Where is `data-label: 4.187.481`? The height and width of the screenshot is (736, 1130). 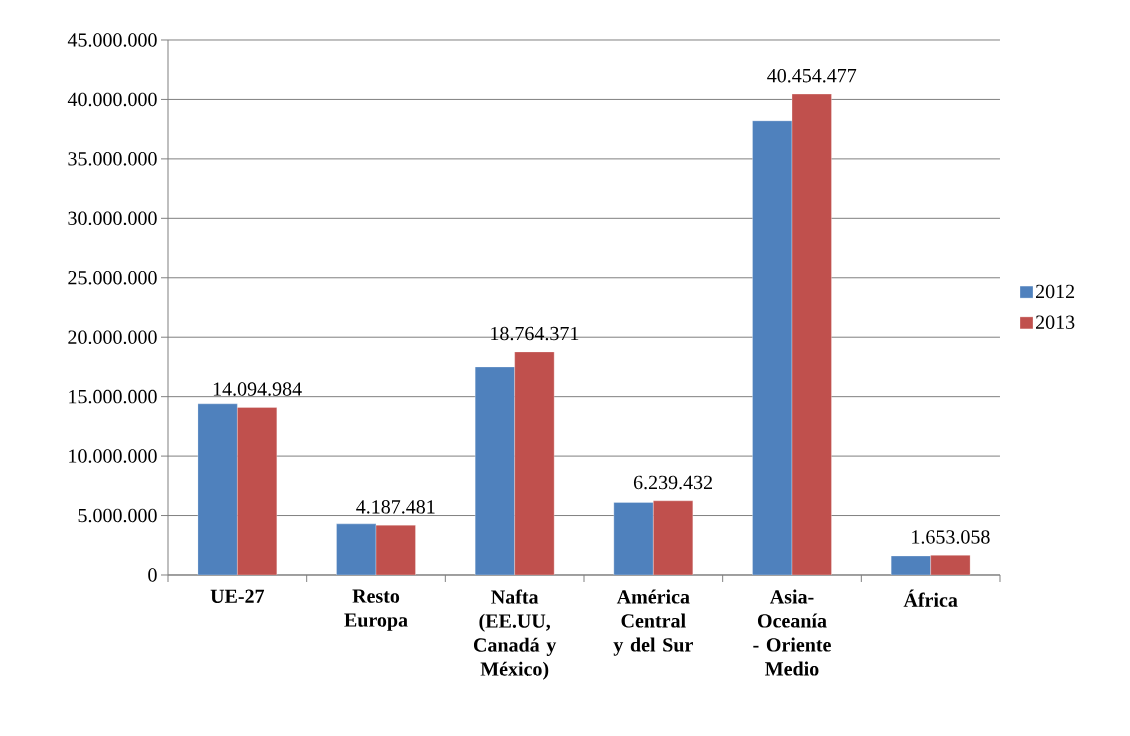
data-label: 4.187.481 is located at coordinates (395, 507).